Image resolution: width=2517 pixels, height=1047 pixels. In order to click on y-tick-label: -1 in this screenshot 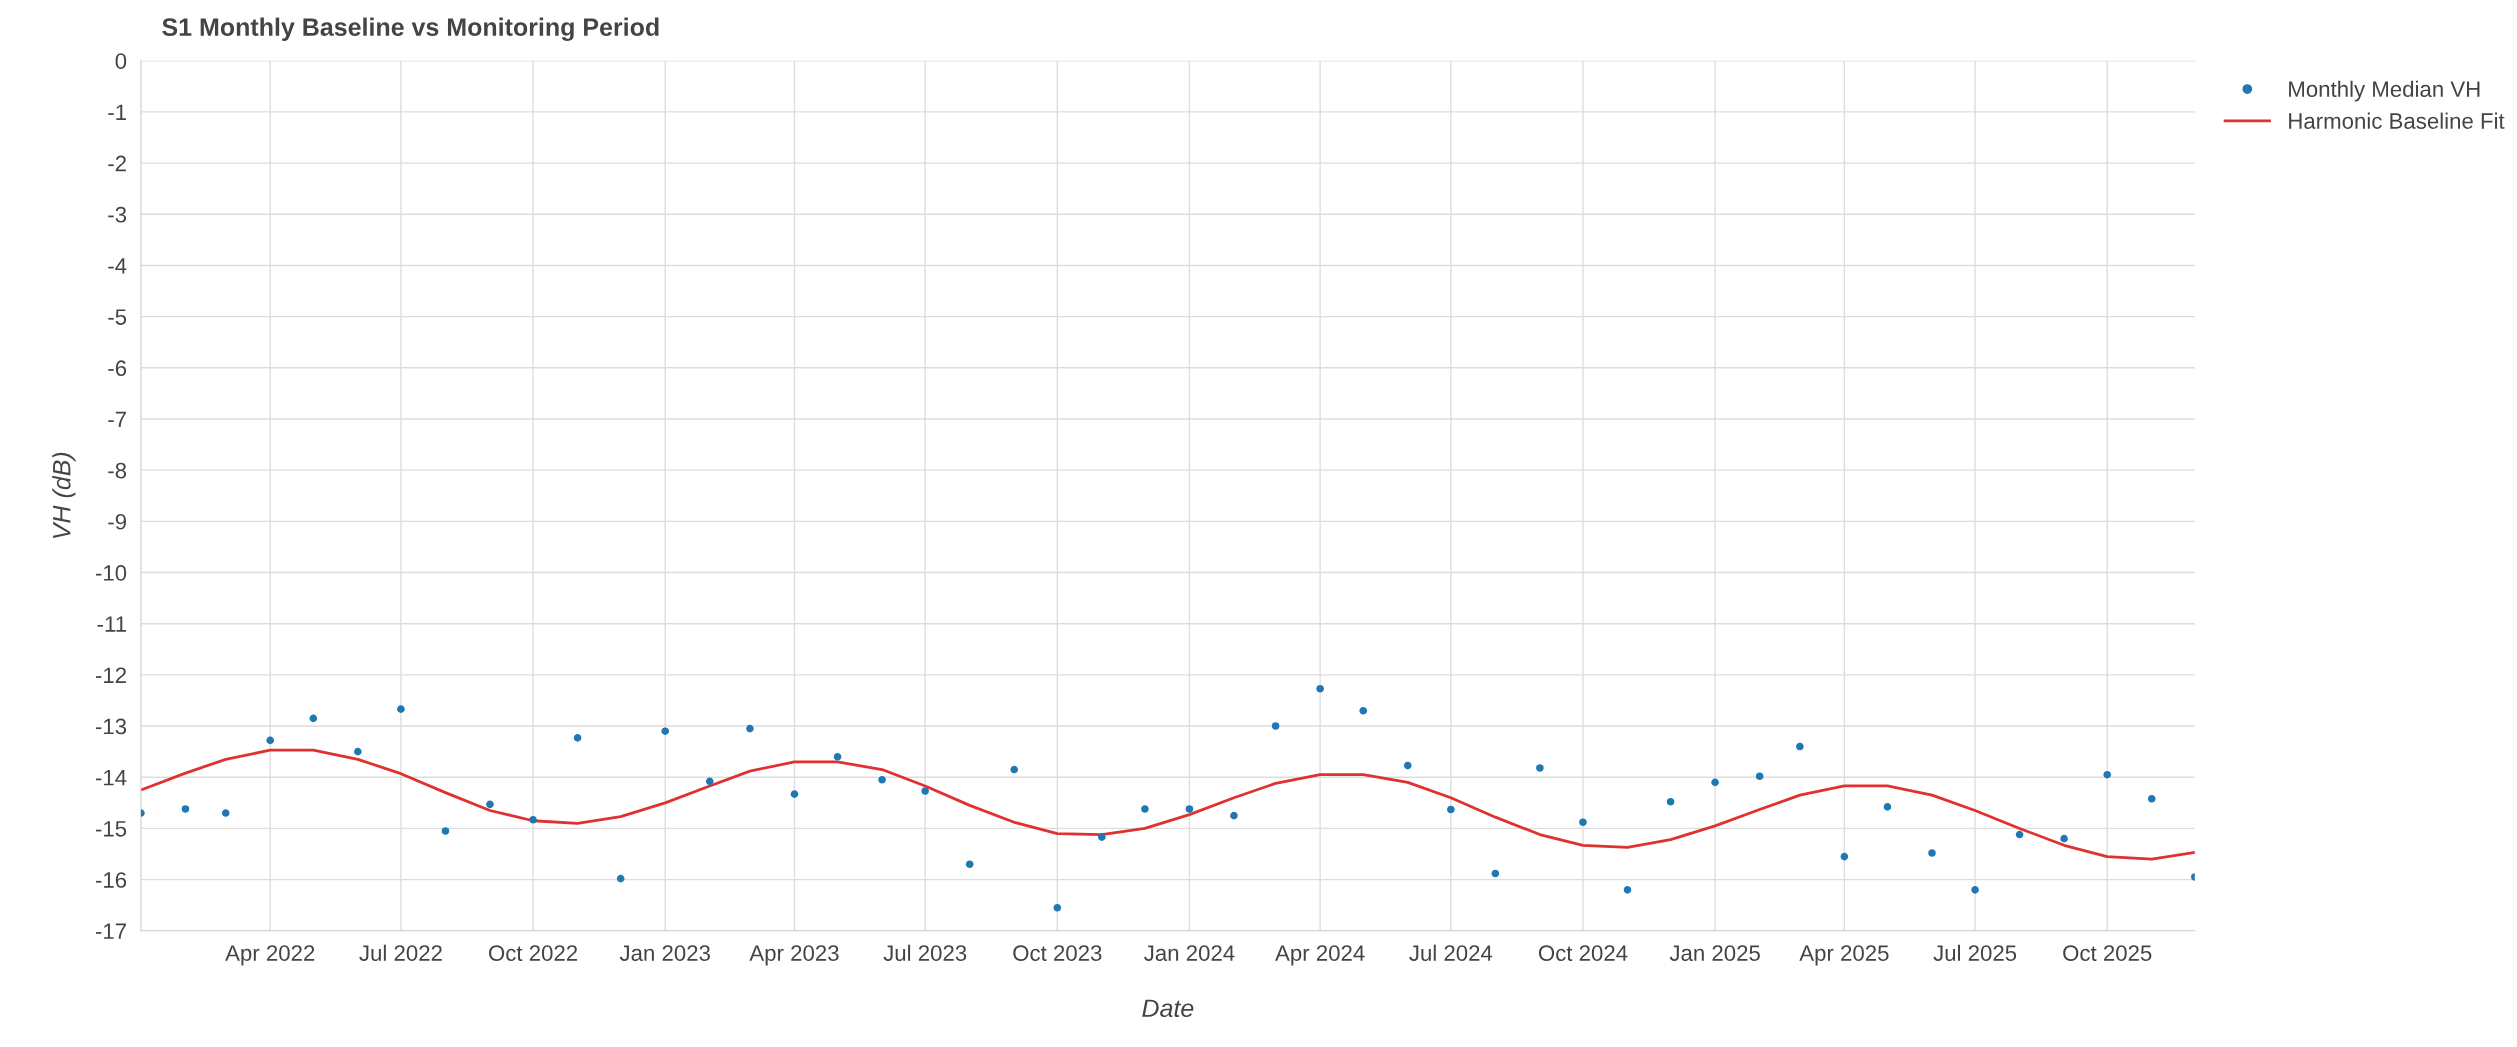, I will do `click(117, 112)`.